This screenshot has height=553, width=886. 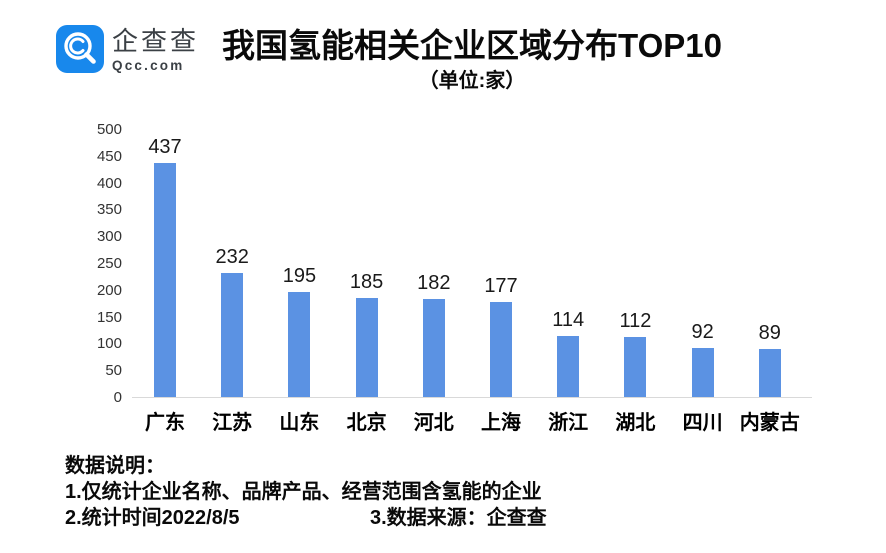 What do you see at coordinates (165, 147) in the screenshot?
I see `bar-value-label: 437` at bounding box center [165, 147].